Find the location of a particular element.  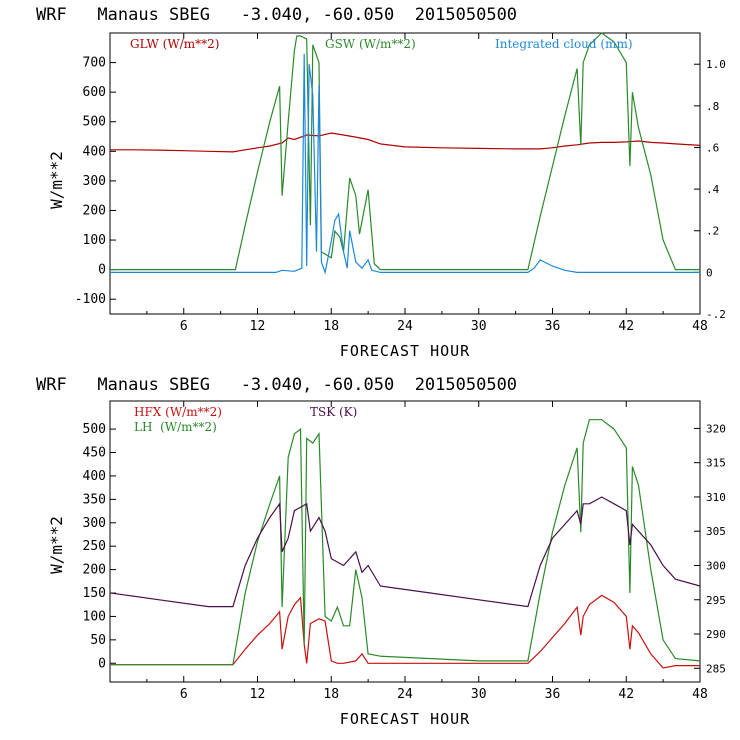

y2-tick-label: .4 is located at coordinates (713, 189).